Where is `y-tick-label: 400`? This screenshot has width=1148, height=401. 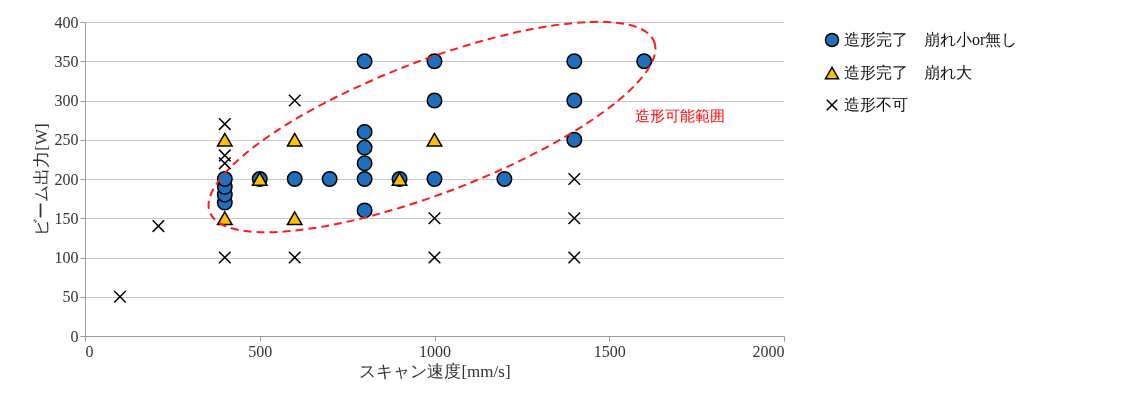
y-tick-label: 400 is located at coordinates (66, 22).